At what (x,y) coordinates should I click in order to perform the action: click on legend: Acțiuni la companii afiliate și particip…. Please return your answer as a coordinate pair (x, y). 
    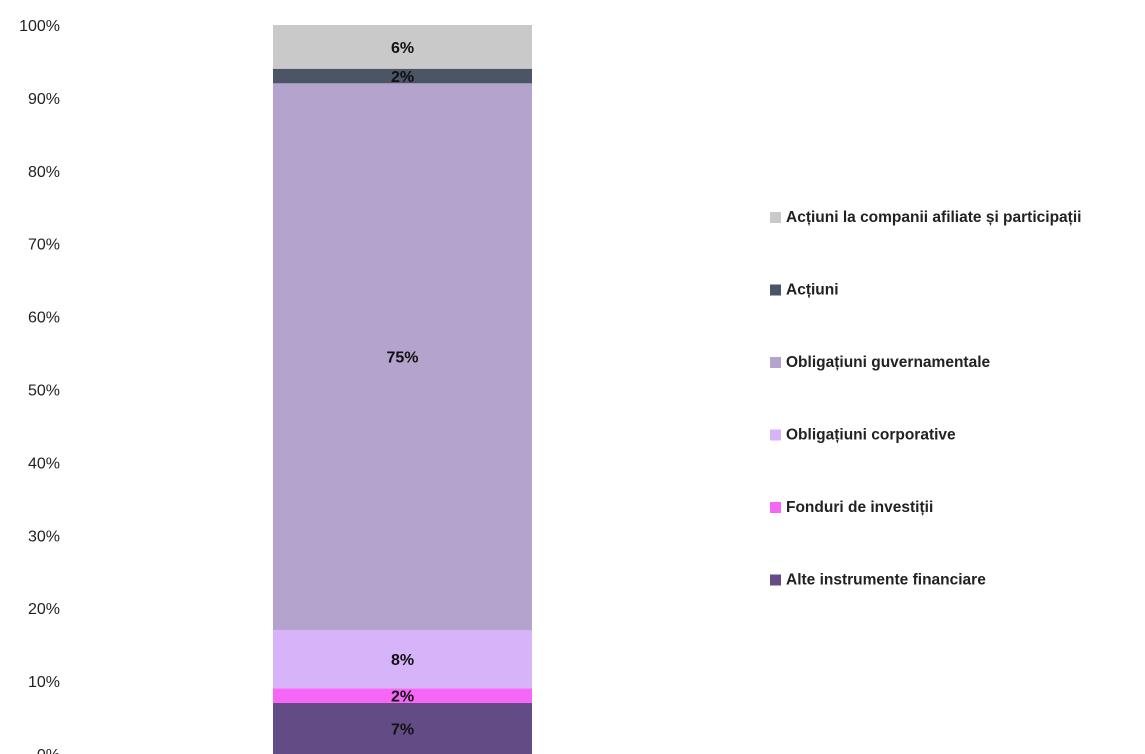
    Looking at the image, I should click on (925, 399).